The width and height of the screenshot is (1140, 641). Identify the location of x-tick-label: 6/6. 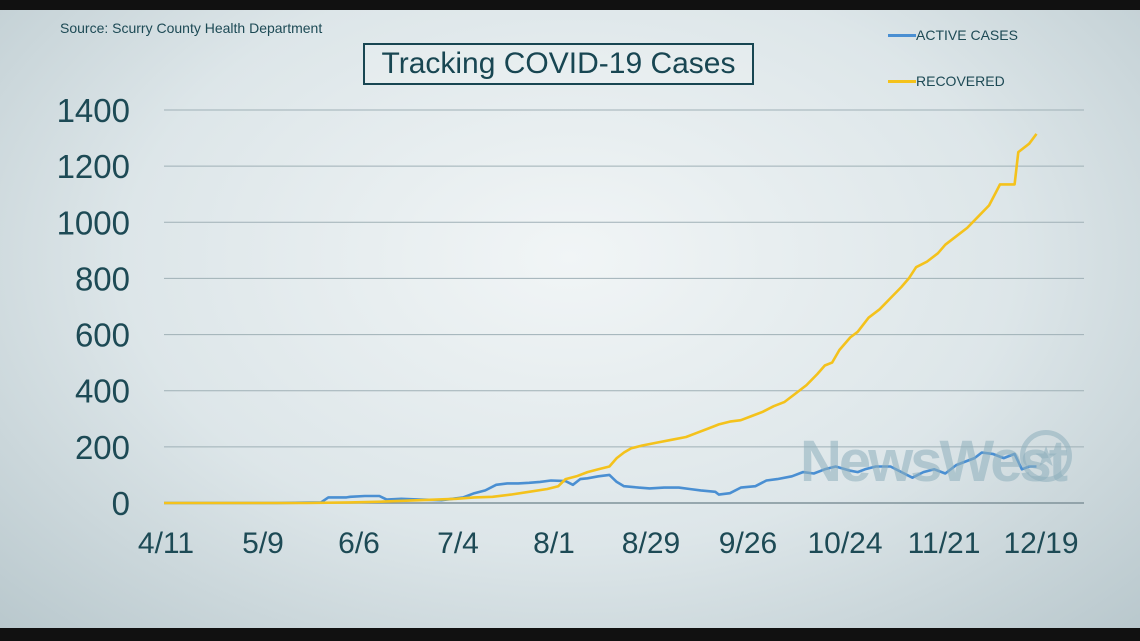
(359, 543).